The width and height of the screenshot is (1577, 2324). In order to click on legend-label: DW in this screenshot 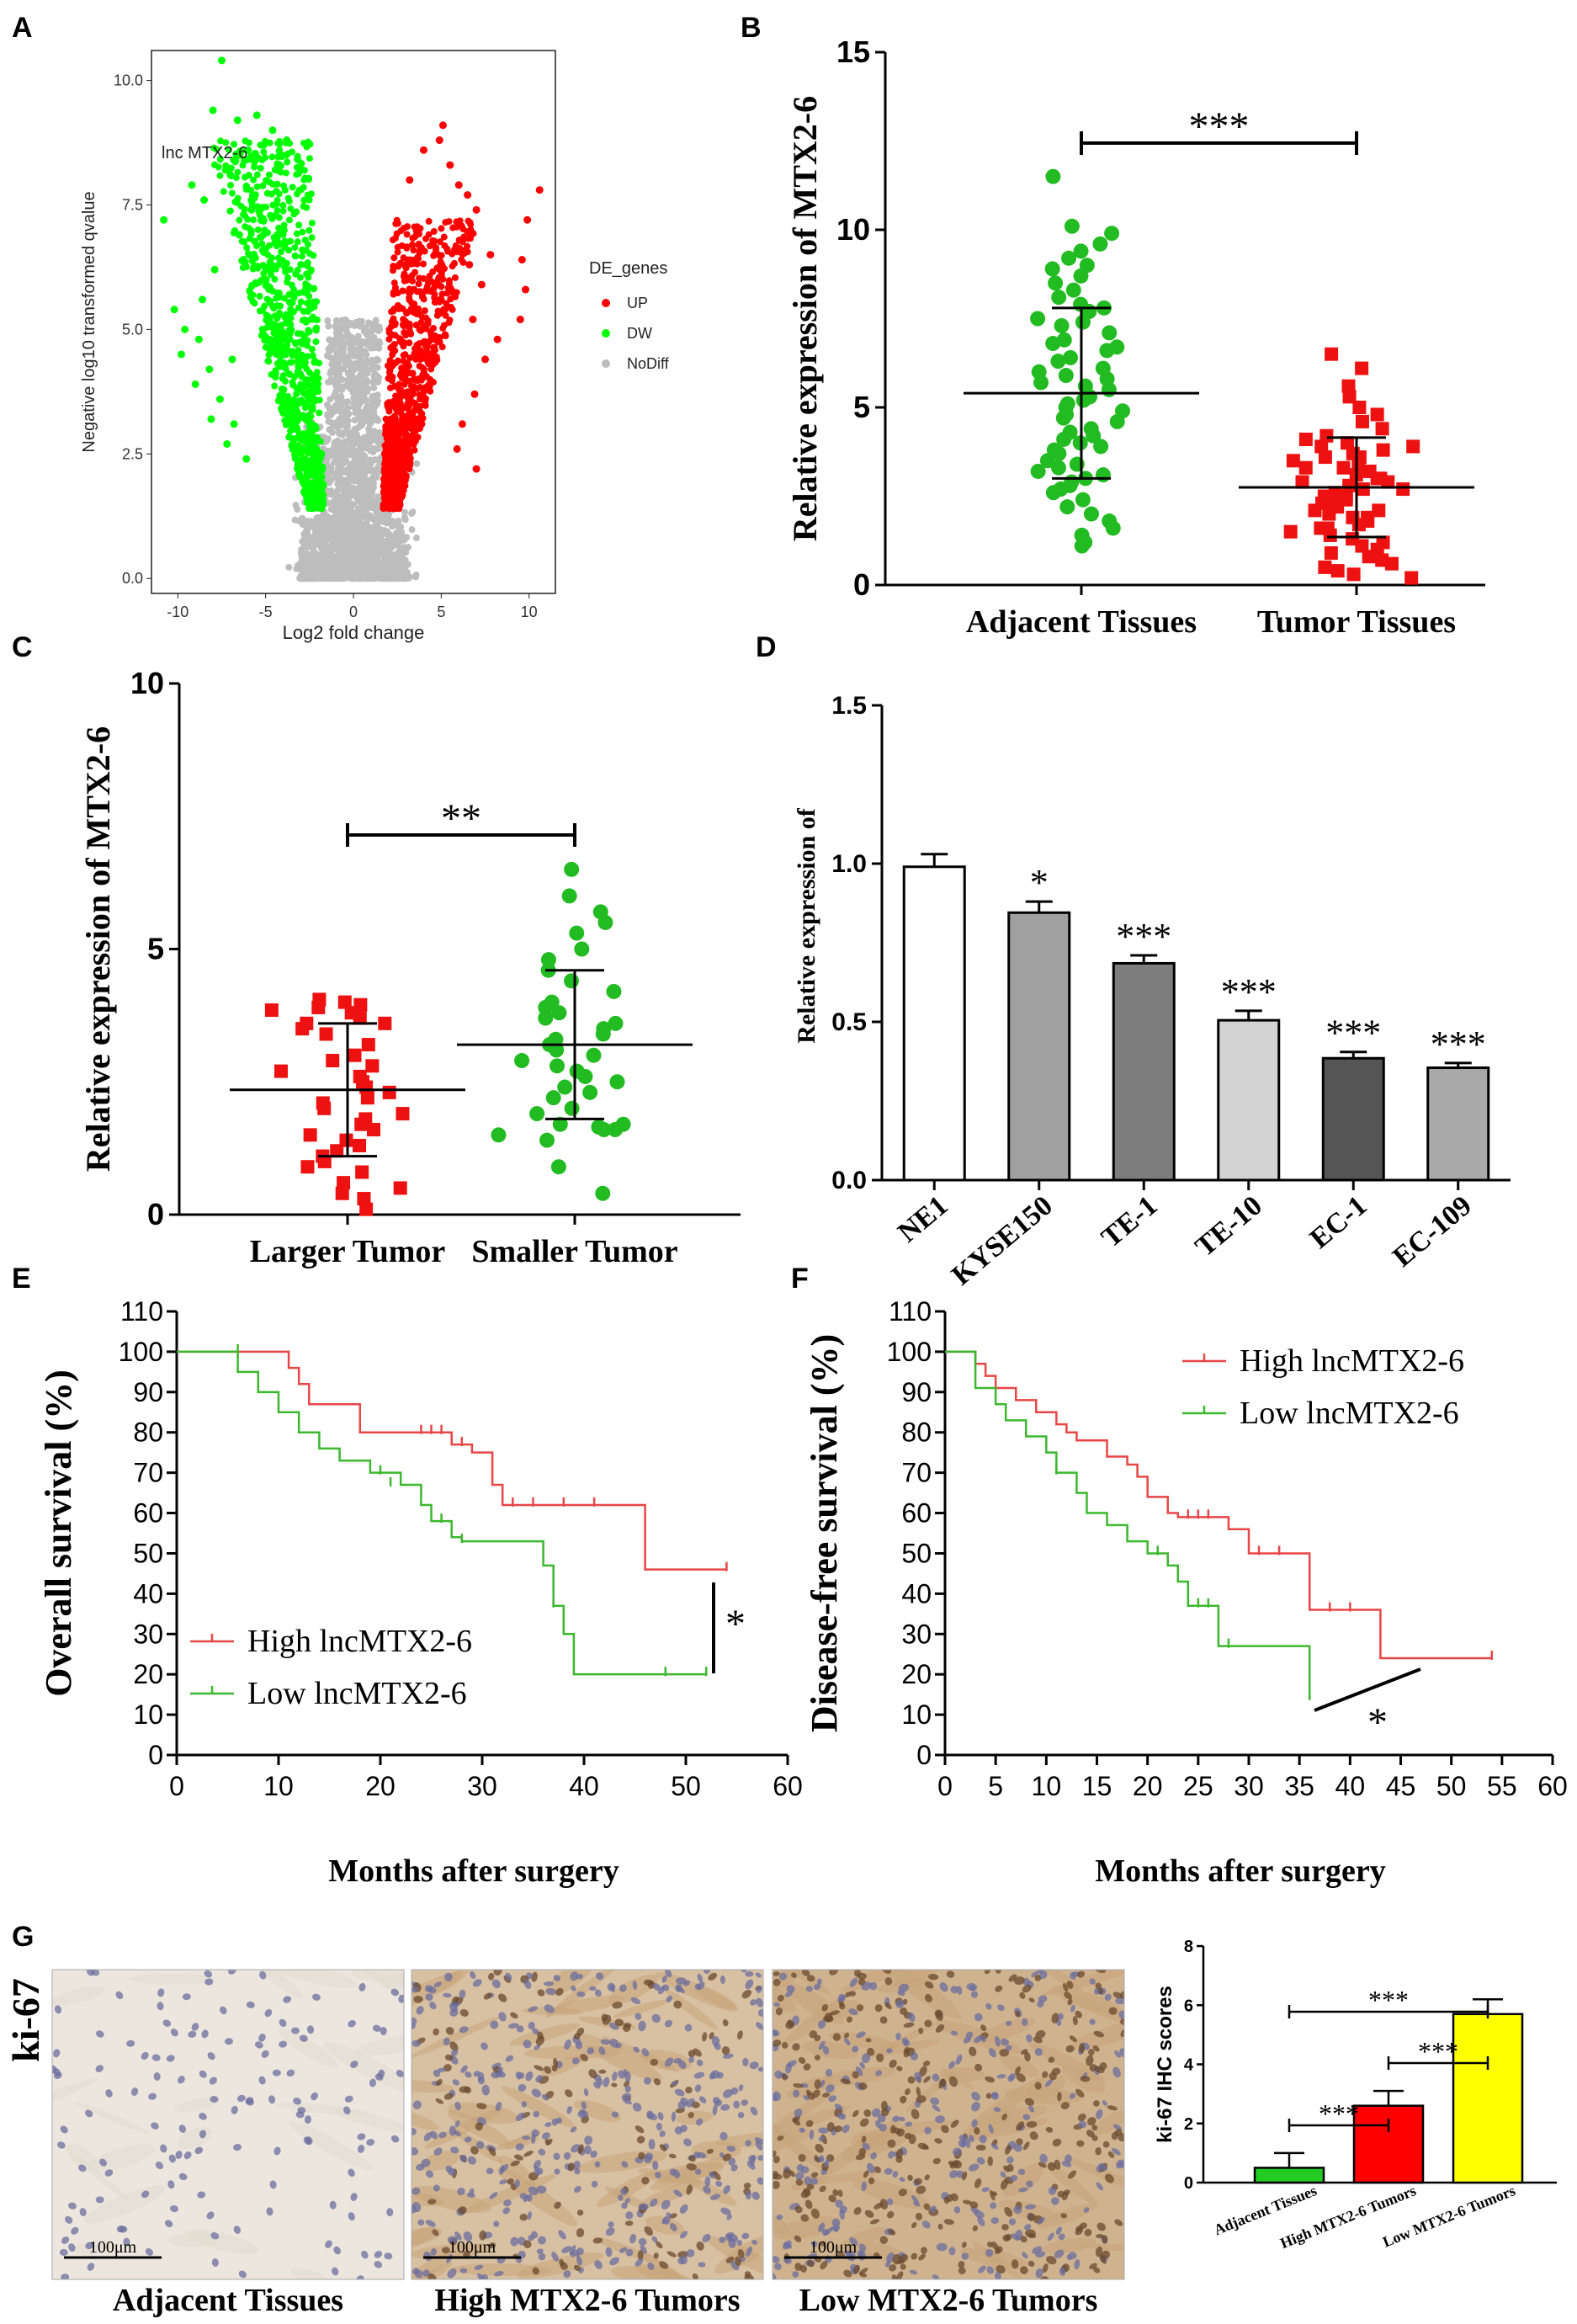, I will do `click(639, 333)`.